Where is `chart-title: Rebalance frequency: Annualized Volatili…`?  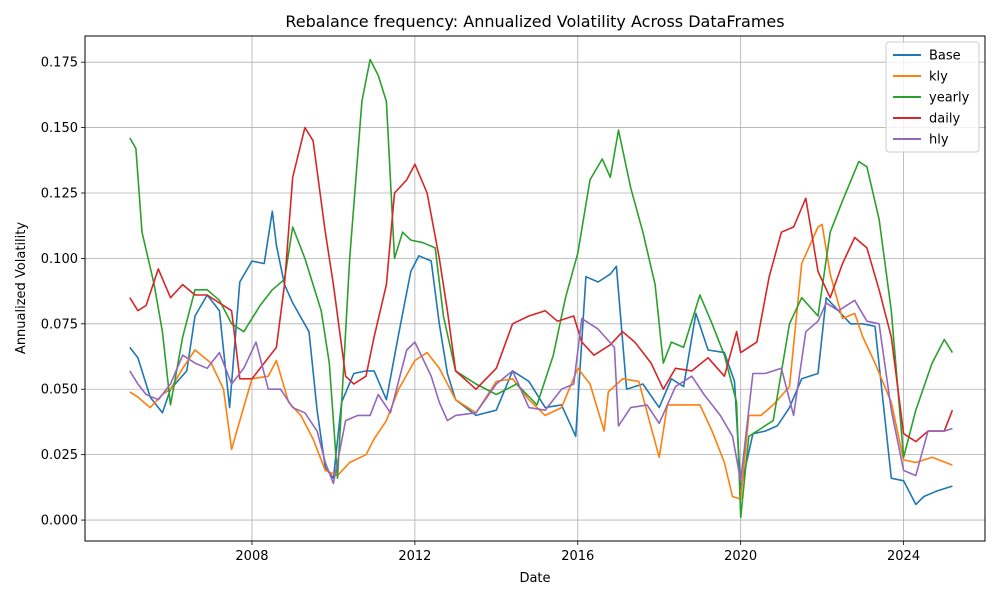 chart-title: Rebalance frequency: Annualized Volatili… is located at coordinates (534, 21).